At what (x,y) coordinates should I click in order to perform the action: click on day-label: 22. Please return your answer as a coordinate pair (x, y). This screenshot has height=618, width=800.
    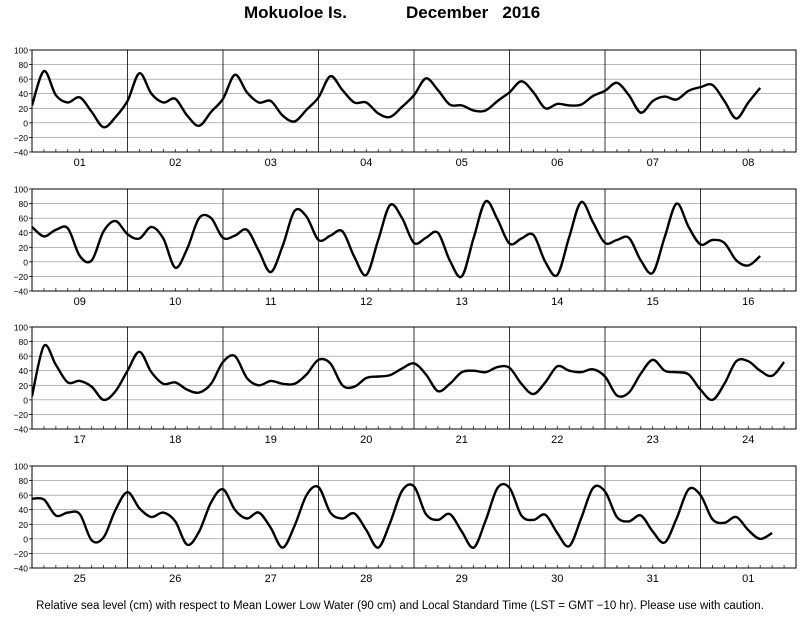
    Looking at the image, I should click on (557, 440).